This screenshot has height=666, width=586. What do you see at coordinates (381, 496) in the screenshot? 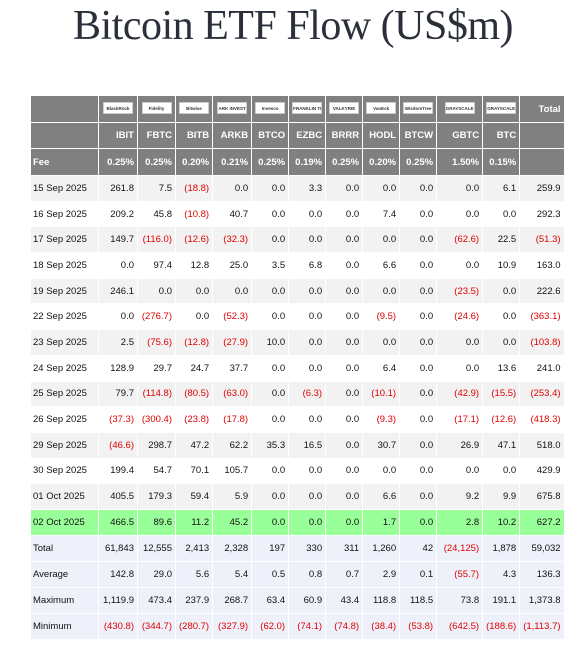
I see `flow-value: 6.6` at bounding box center [381, 496].